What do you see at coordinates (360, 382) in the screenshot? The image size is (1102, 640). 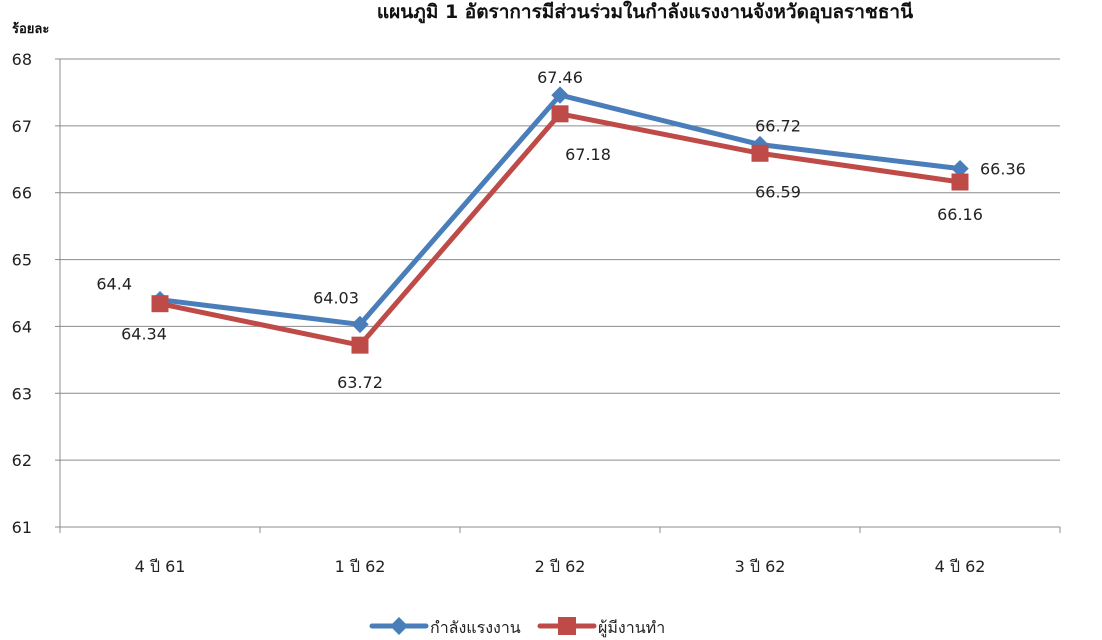 I see `data-label: 63.72` at bounding box center [360, 382].